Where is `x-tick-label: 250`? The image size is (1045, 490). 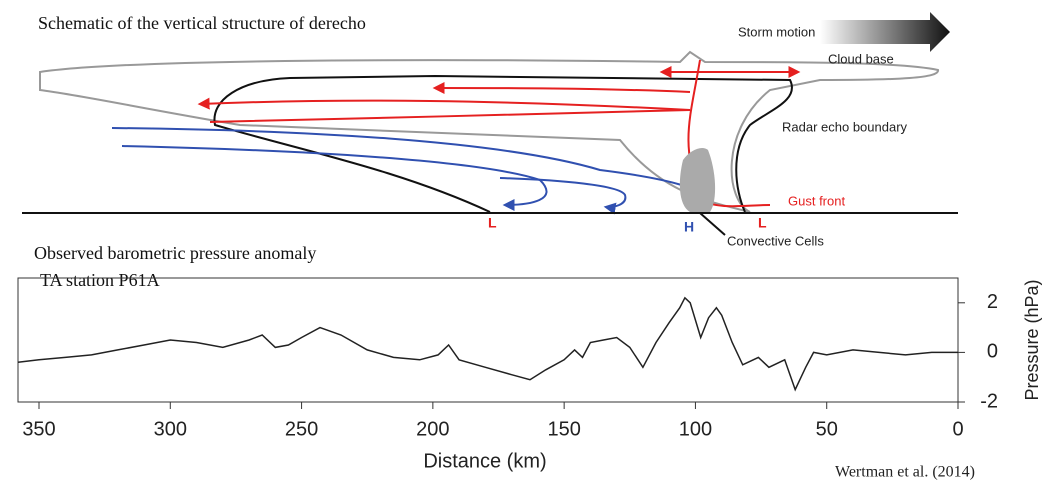 x-tick-label: 250 is located at coordinates (301, 429).